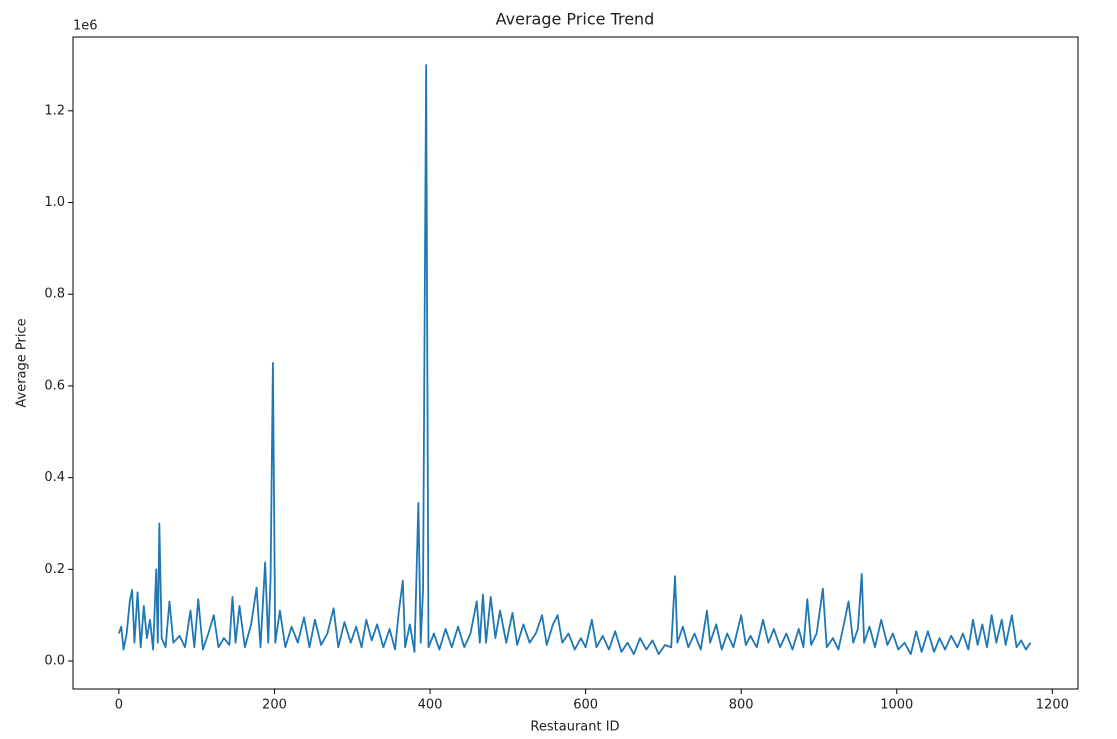 The width and height of the screenshot is (1117, 739). Describe the element at coordinates (1052, 705) in the screenshot. I see `x-tick-label: 1200` at that location.